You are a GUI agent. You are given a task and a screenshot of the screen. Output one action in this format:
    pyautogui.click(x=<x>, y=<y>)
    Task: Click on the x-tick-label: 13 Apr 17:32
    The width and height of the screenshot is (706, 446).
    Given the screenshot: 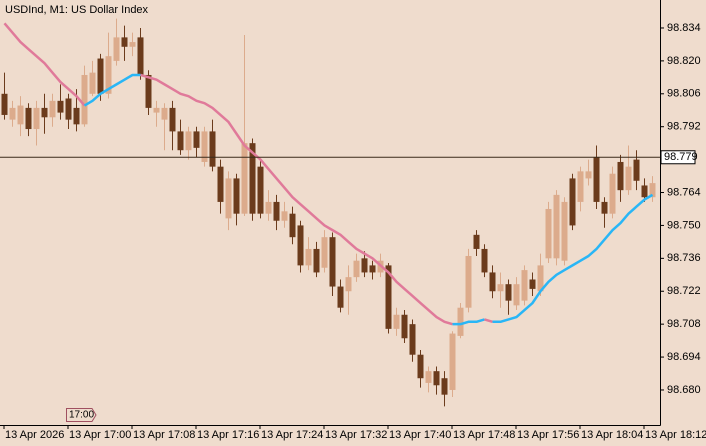 What is the action you would take?
    pyautogui.click(x=356, y=435)
    